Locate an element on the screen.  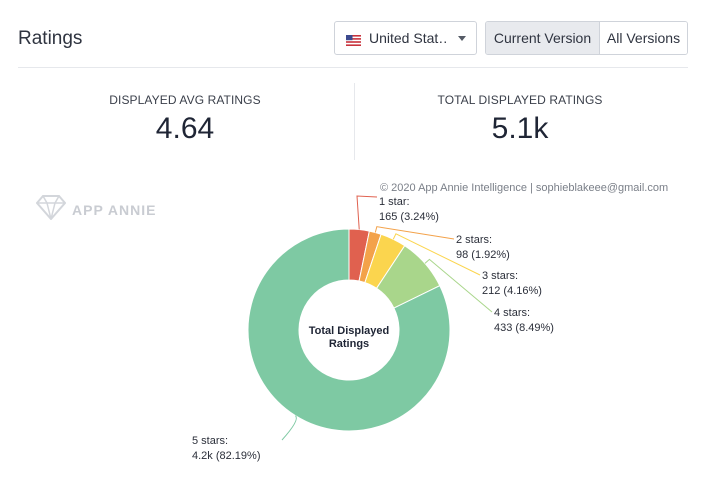
version-toggle: Current Version All Versions is located at coordinates (586, 38).